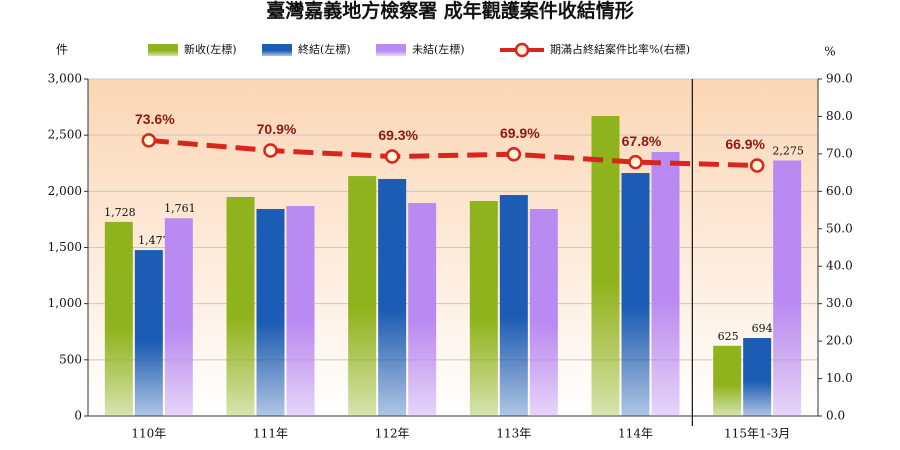  Describe the element at coordinates (839, 191) in the screenshot. I see `y2-tick-label: 60.0` at that location.